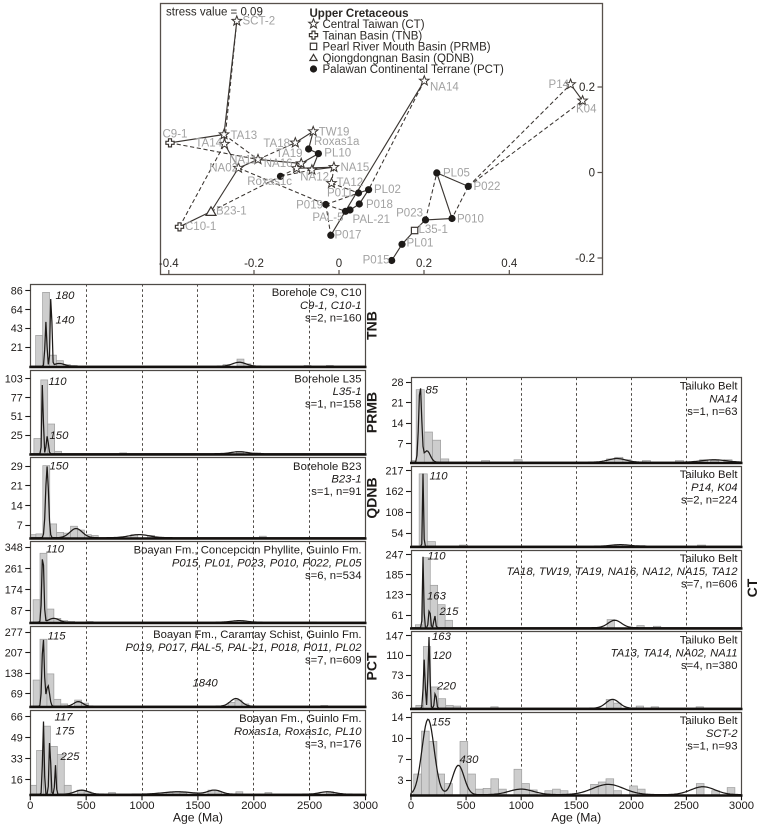 Image resolution: width=759 pixels, height=833 pixels. I want to click on svg-text: NA11, so click(243, 161).